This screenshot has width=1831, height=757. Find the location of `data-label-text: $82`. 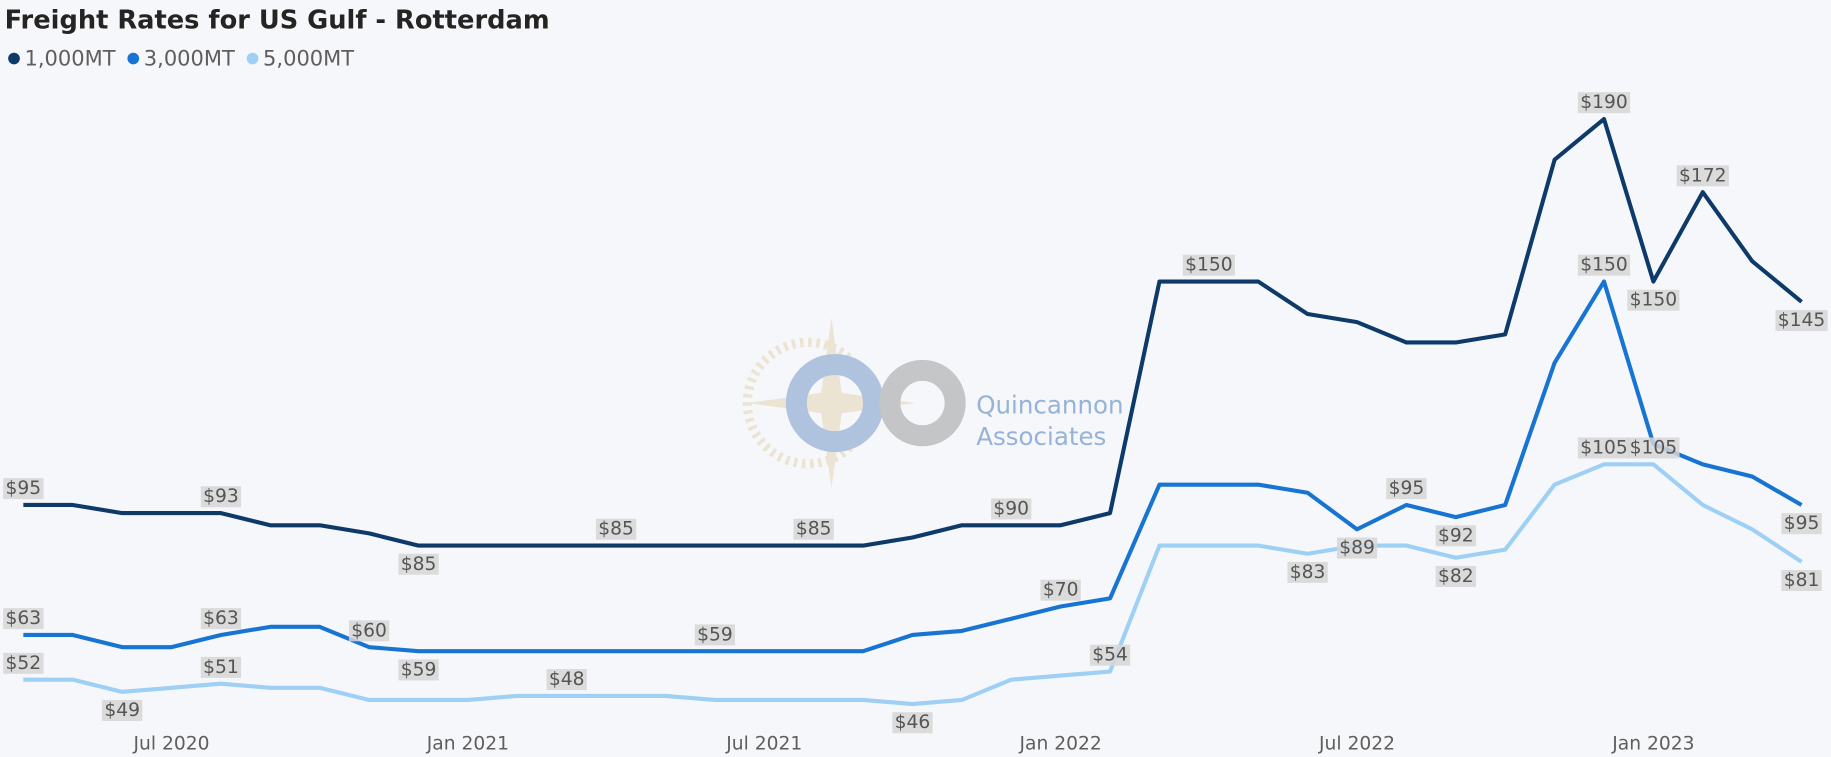

data-label-text: $82 is located at coordinates (1456, 576).